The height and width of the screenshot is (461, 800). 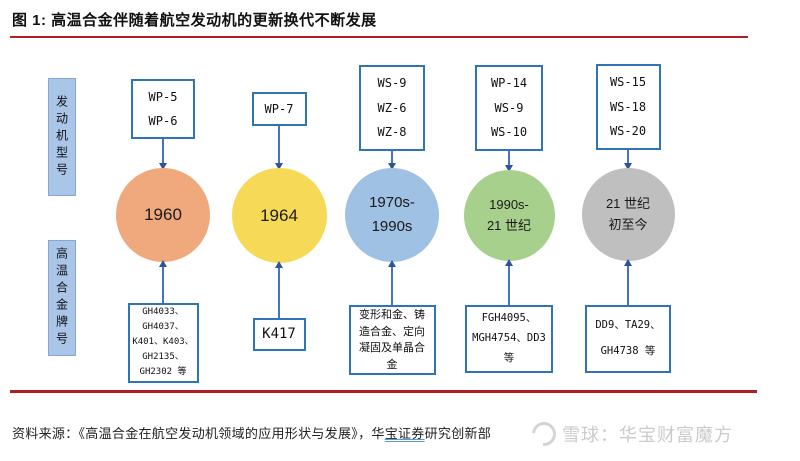 What do you see at coordinates (628, 324) in the screenshot?
I see `text-line: DD9、TA29、` at bounding box center [628, 324].